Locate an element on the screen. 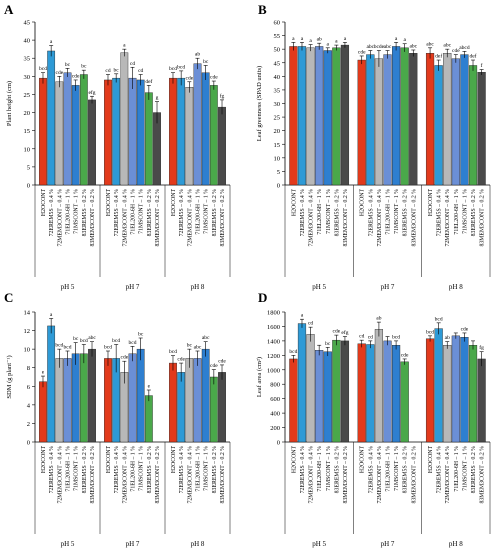 The image size is (500, 555). y-axis-label: Plant height (cm) is located at coordinates (9, 103).